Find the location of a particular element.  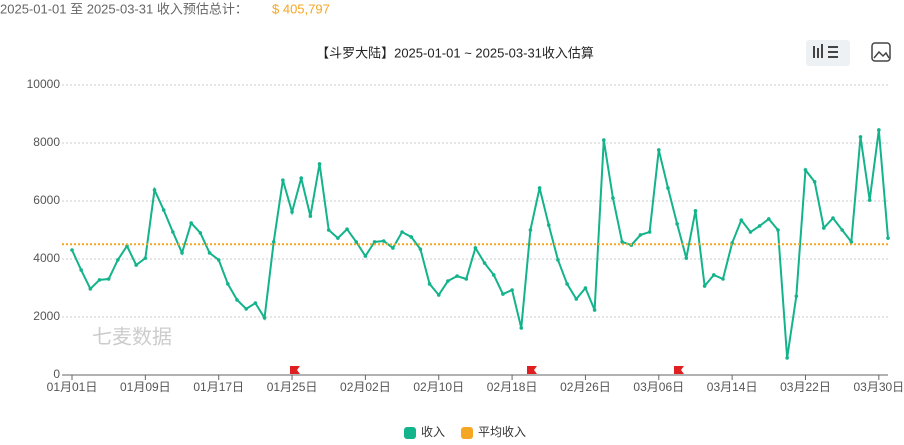

toolbar is located at coordinates (848, 53).